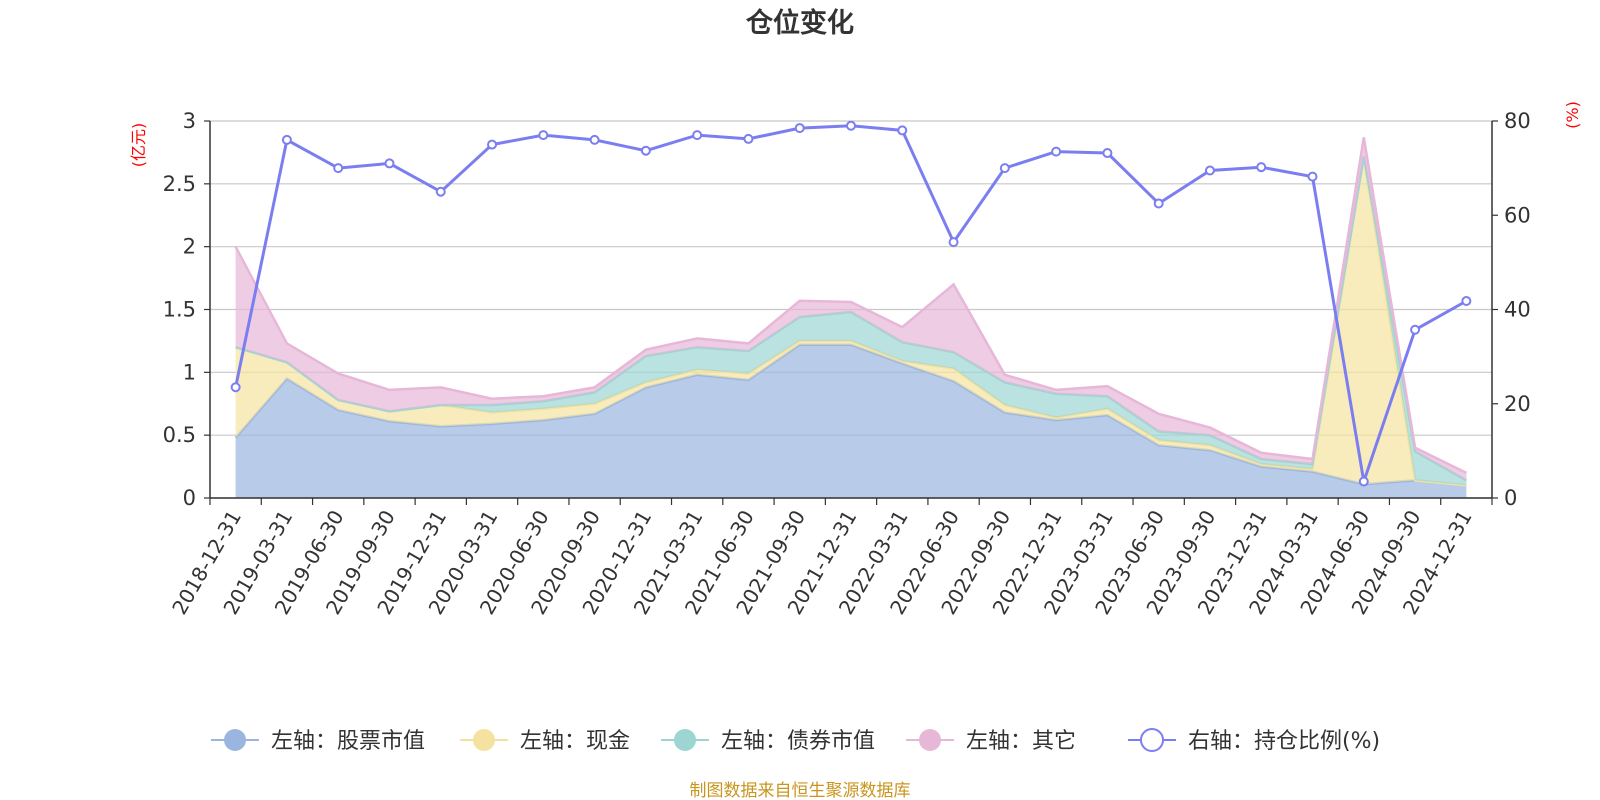  What do you see at coordinates (575, 741) in the screenshot?
I see `legend-label: 左轴：现金` at bounding box center [575, 741].